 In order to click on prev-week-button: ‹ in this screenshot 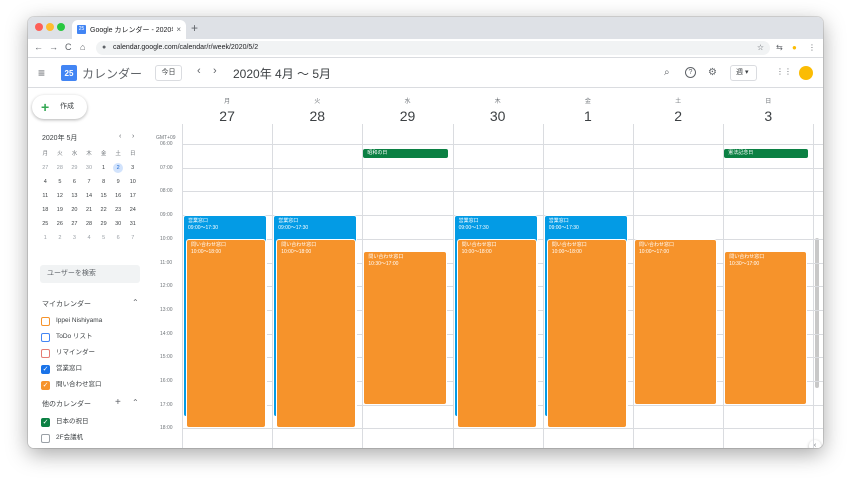, I will do `click(199, 71)`.